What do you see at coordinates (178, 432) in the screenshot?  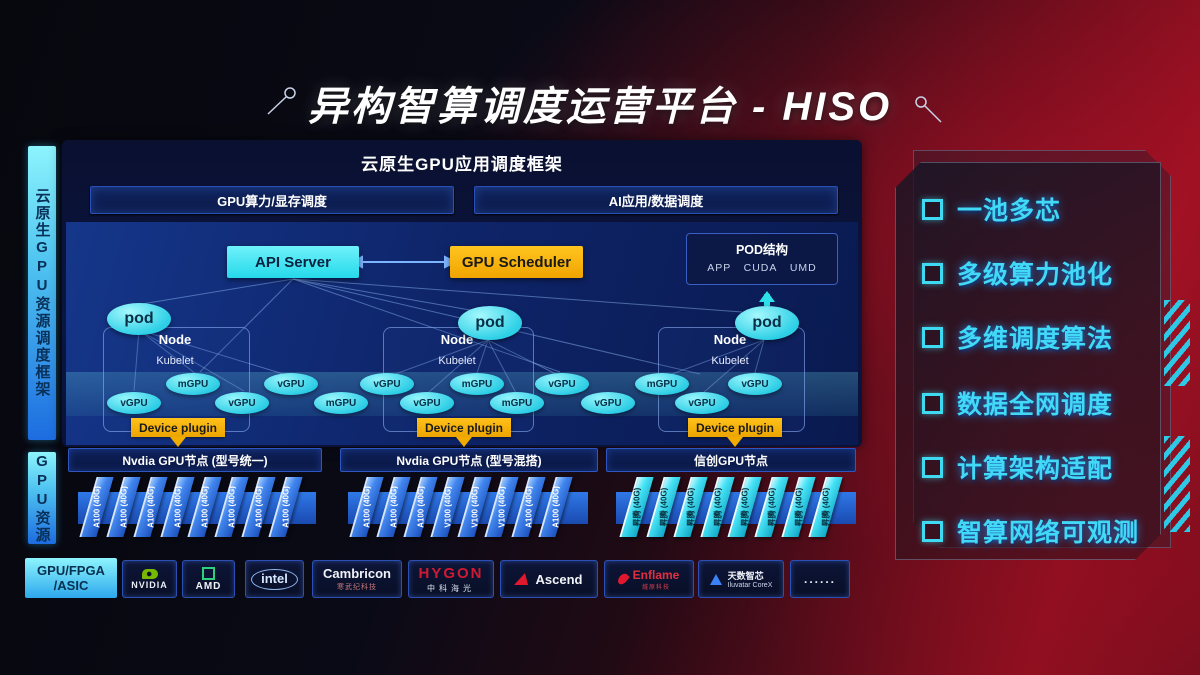 I see `device-plugin-1: Device plugin` at bounding box center [178, 432].